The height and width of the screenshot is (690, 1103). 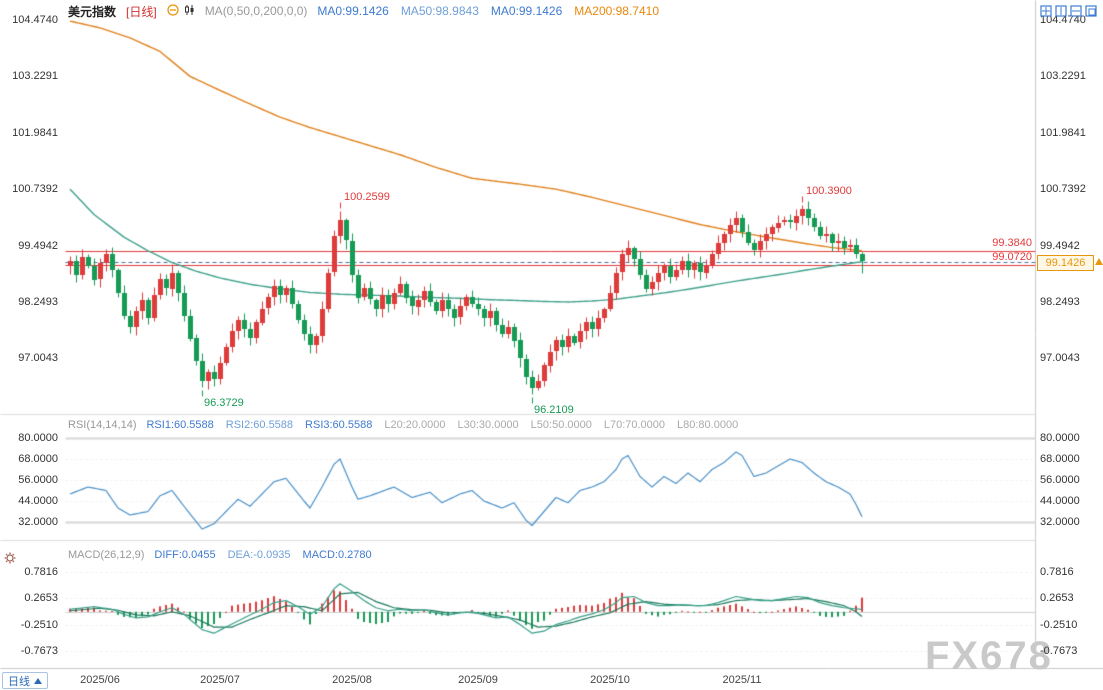 I want to click on rsi-value-label: RSI3:60.5588, so click(x=339, y=425).